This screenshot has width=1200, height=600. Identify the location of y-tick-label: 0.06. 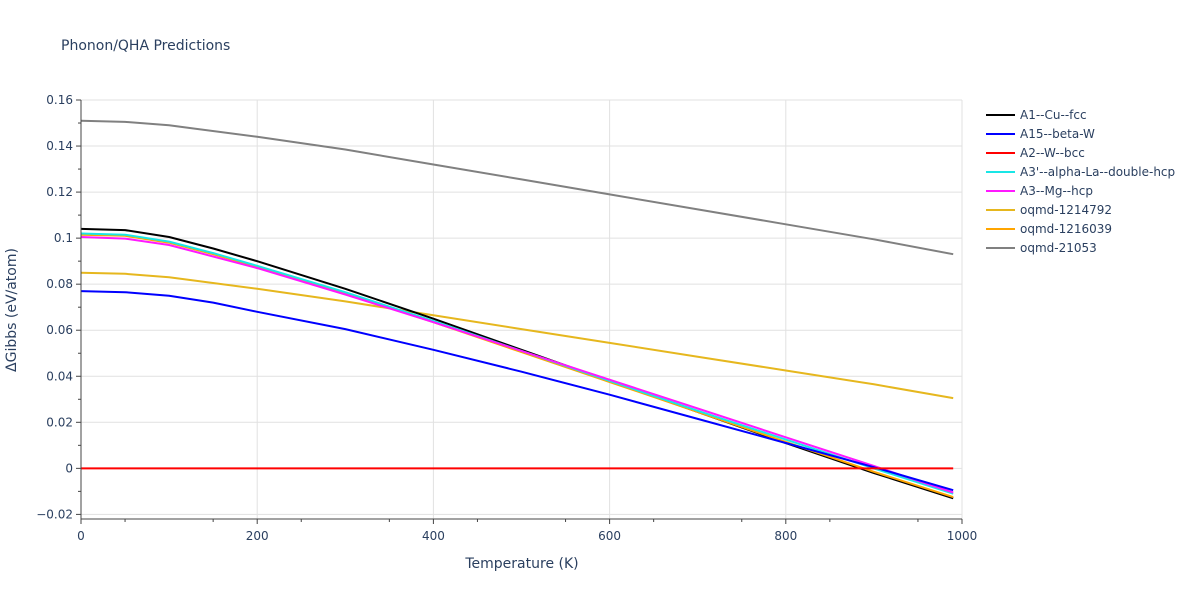
(59, 330).